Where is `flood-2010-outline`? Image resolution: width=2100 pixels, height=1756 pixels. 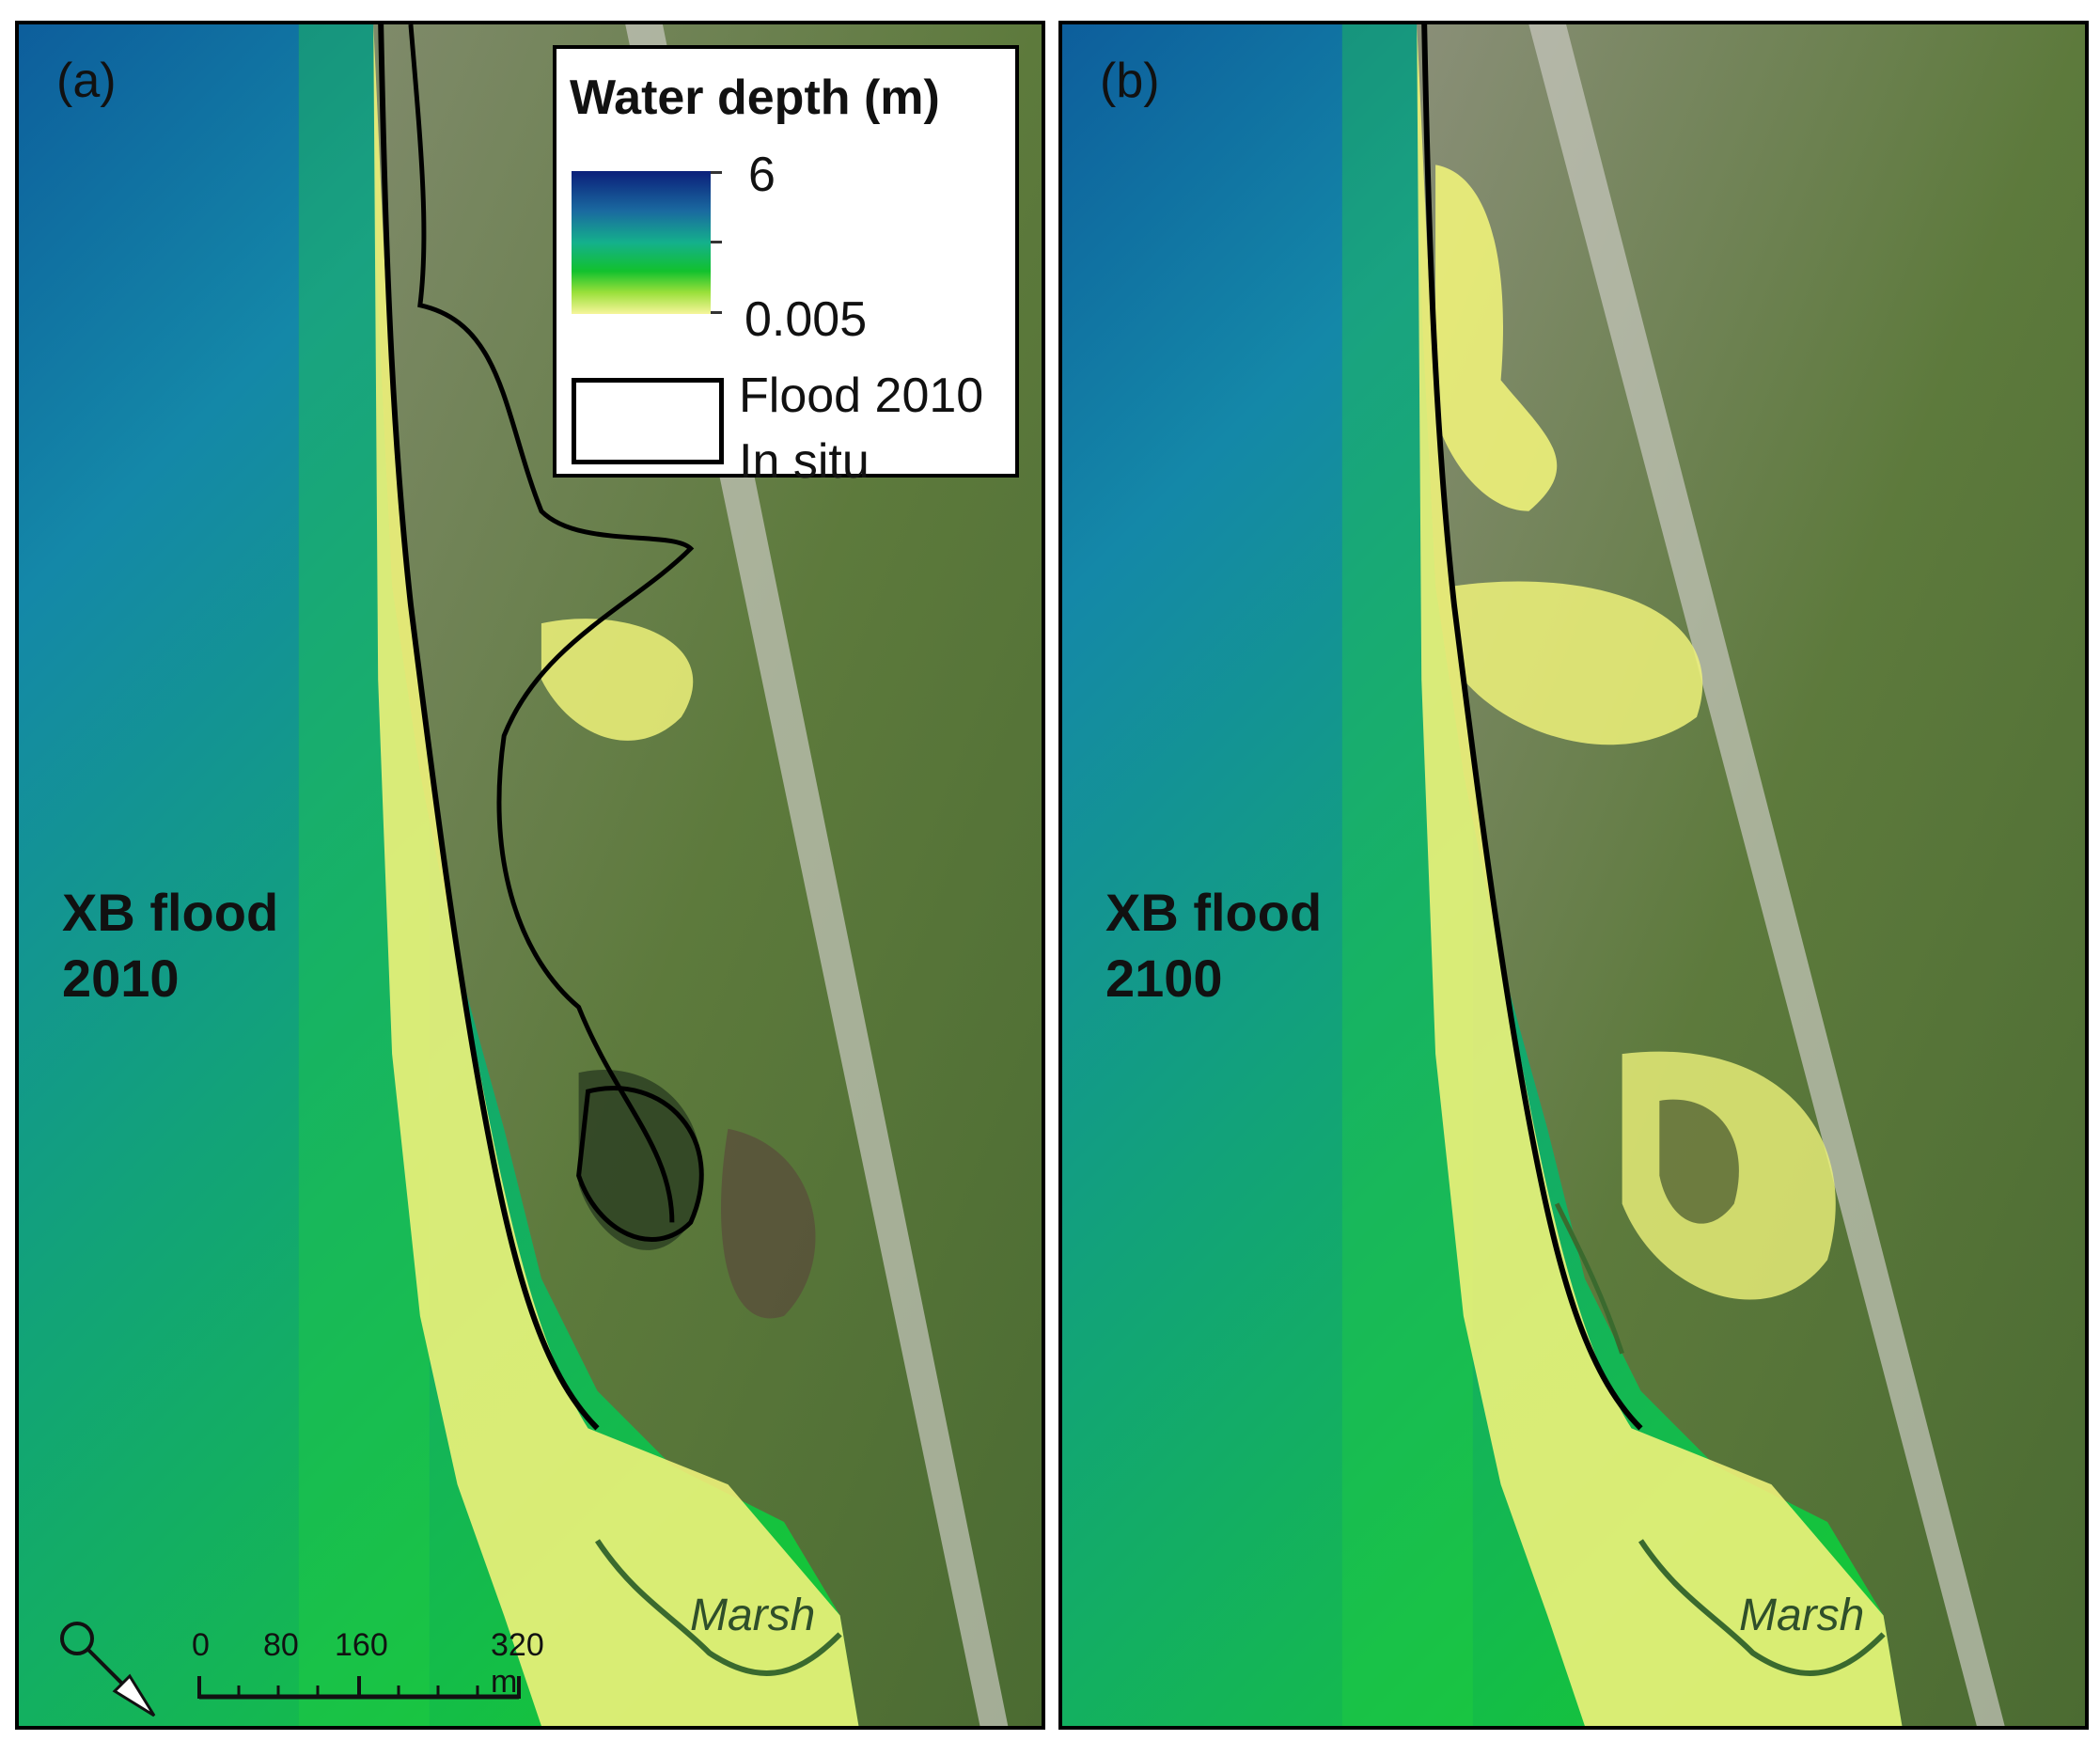 flood-2010-outline is located at coordinates (551, 623).